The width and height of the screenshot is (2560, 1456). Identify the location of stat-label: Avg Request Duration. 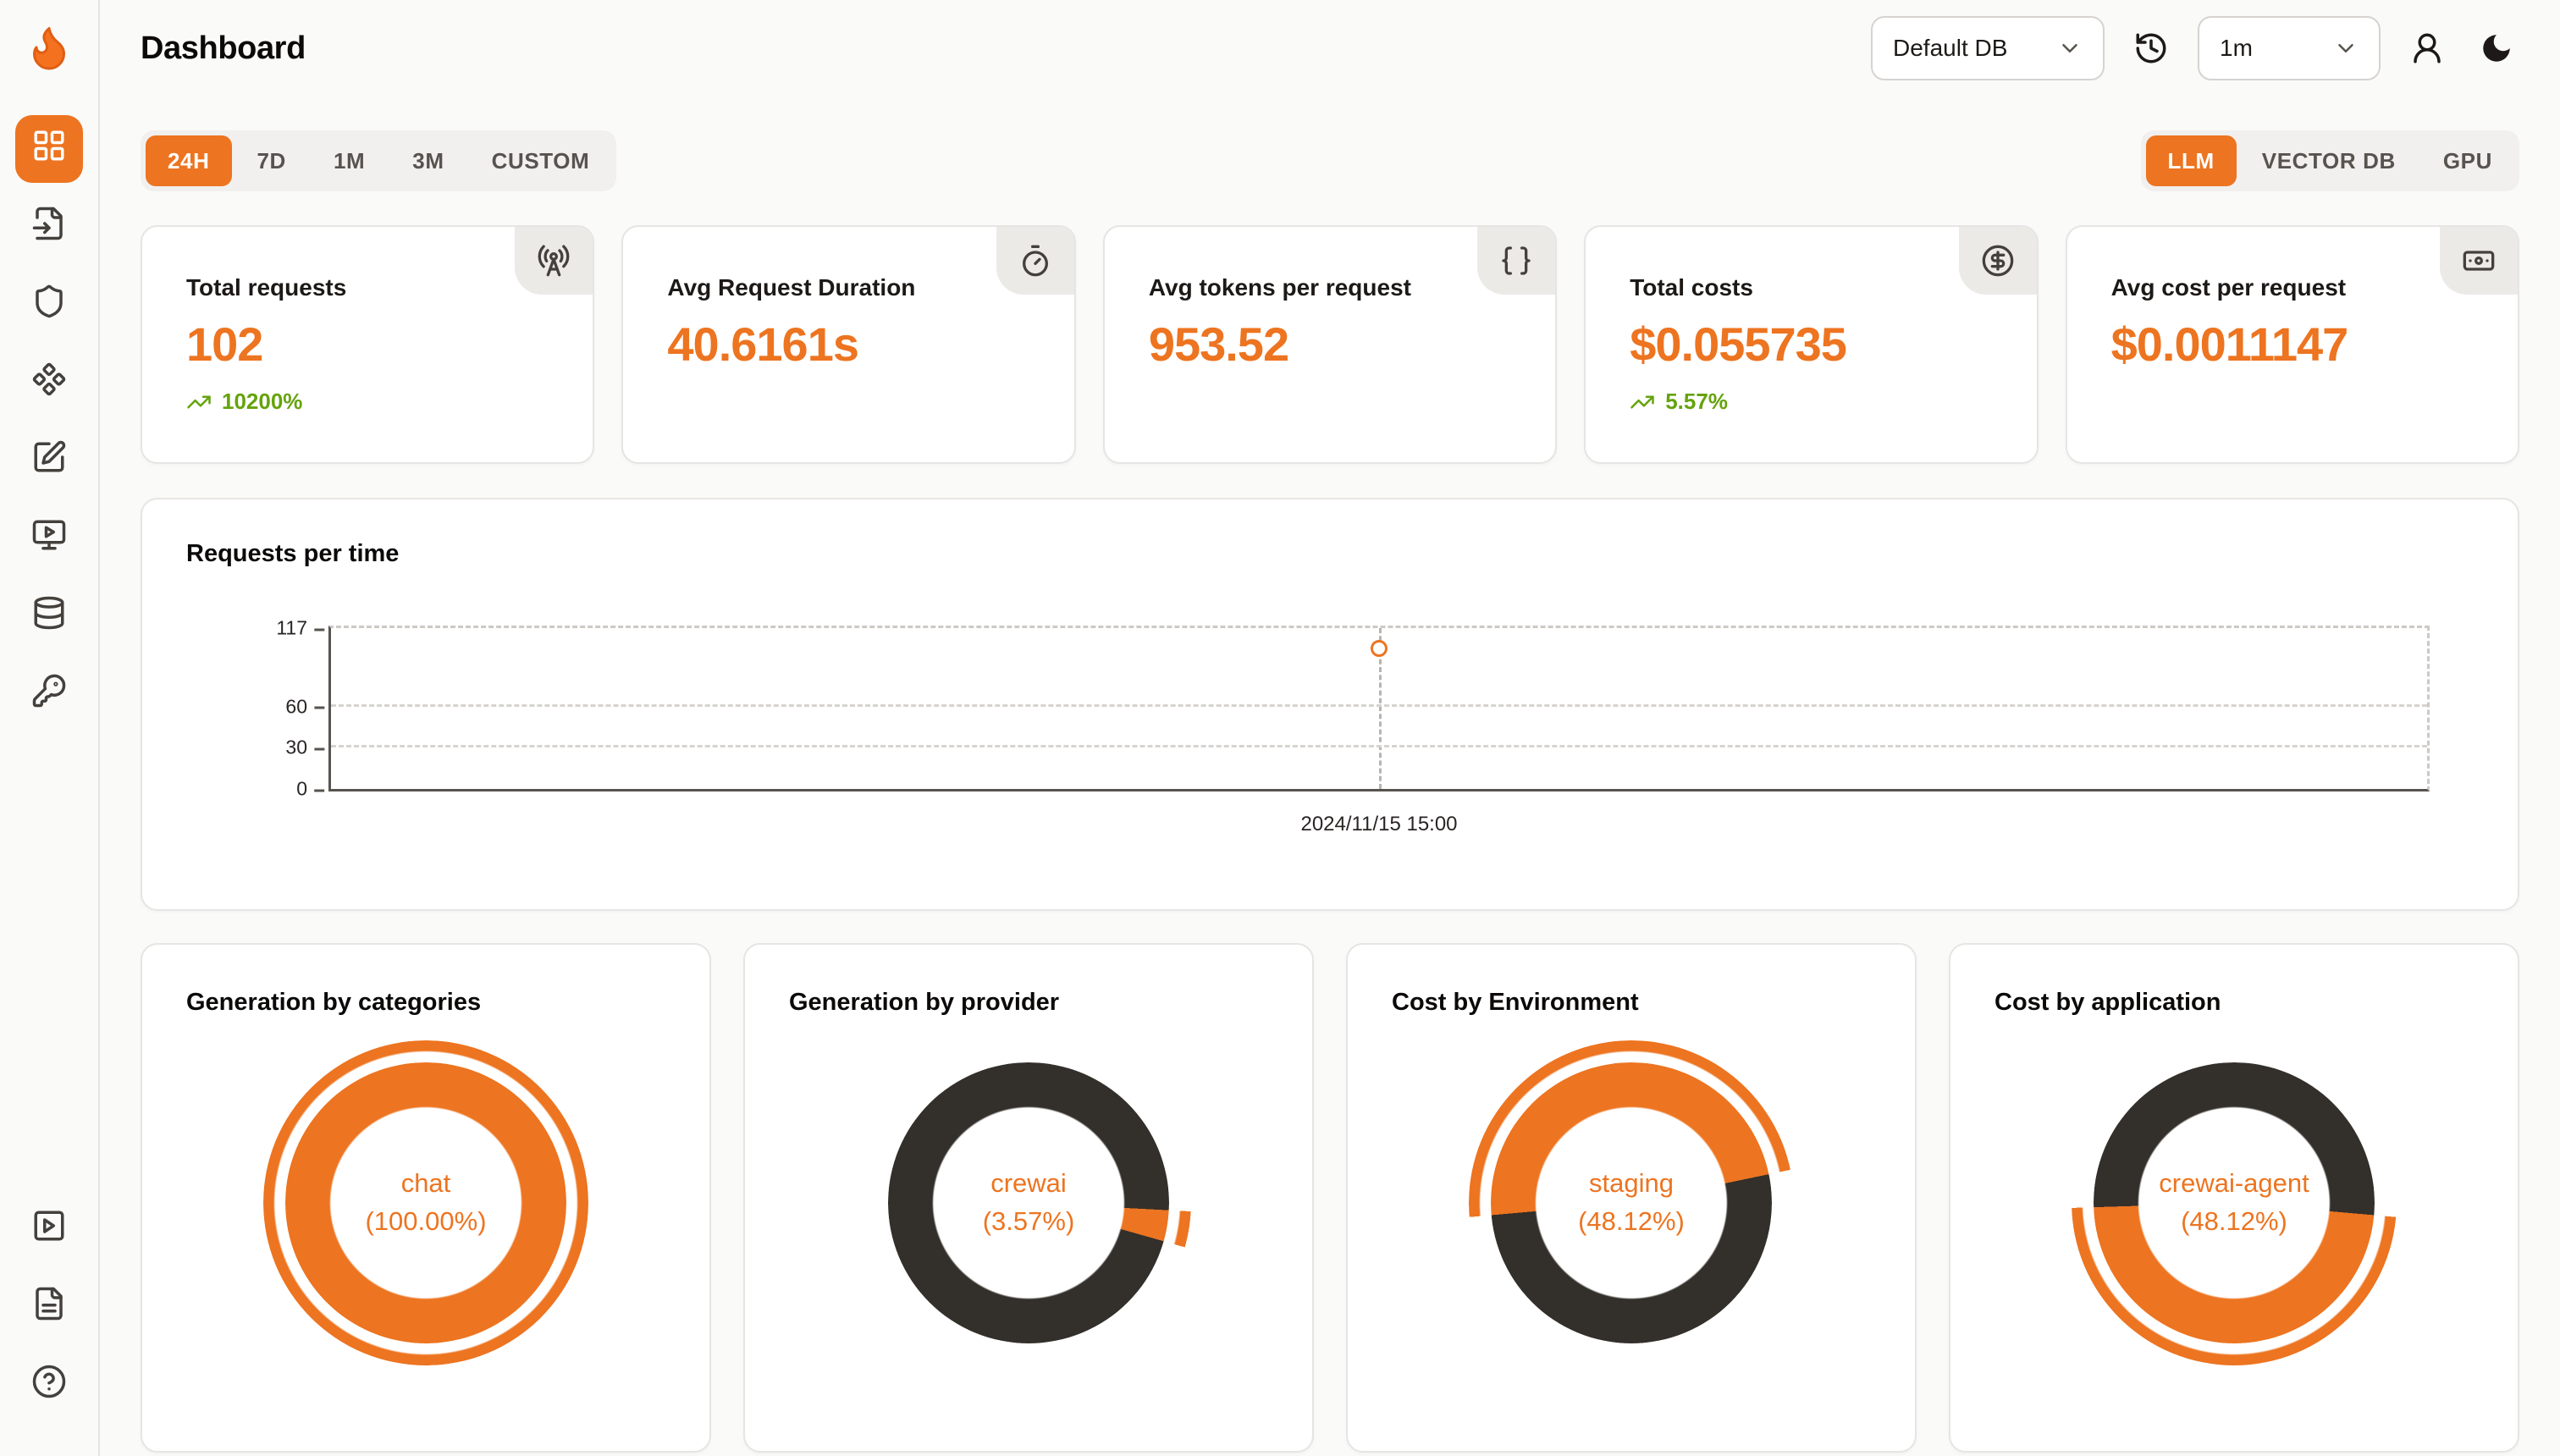
(791, 287).